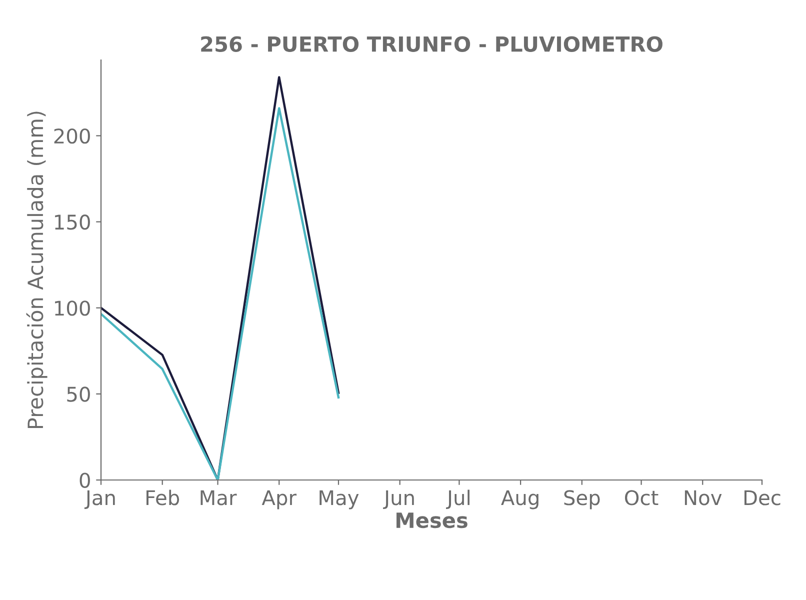  Describe the element at coordinates (72, 308) in the screenshot. I see `y-tick-label: 100` at that location.